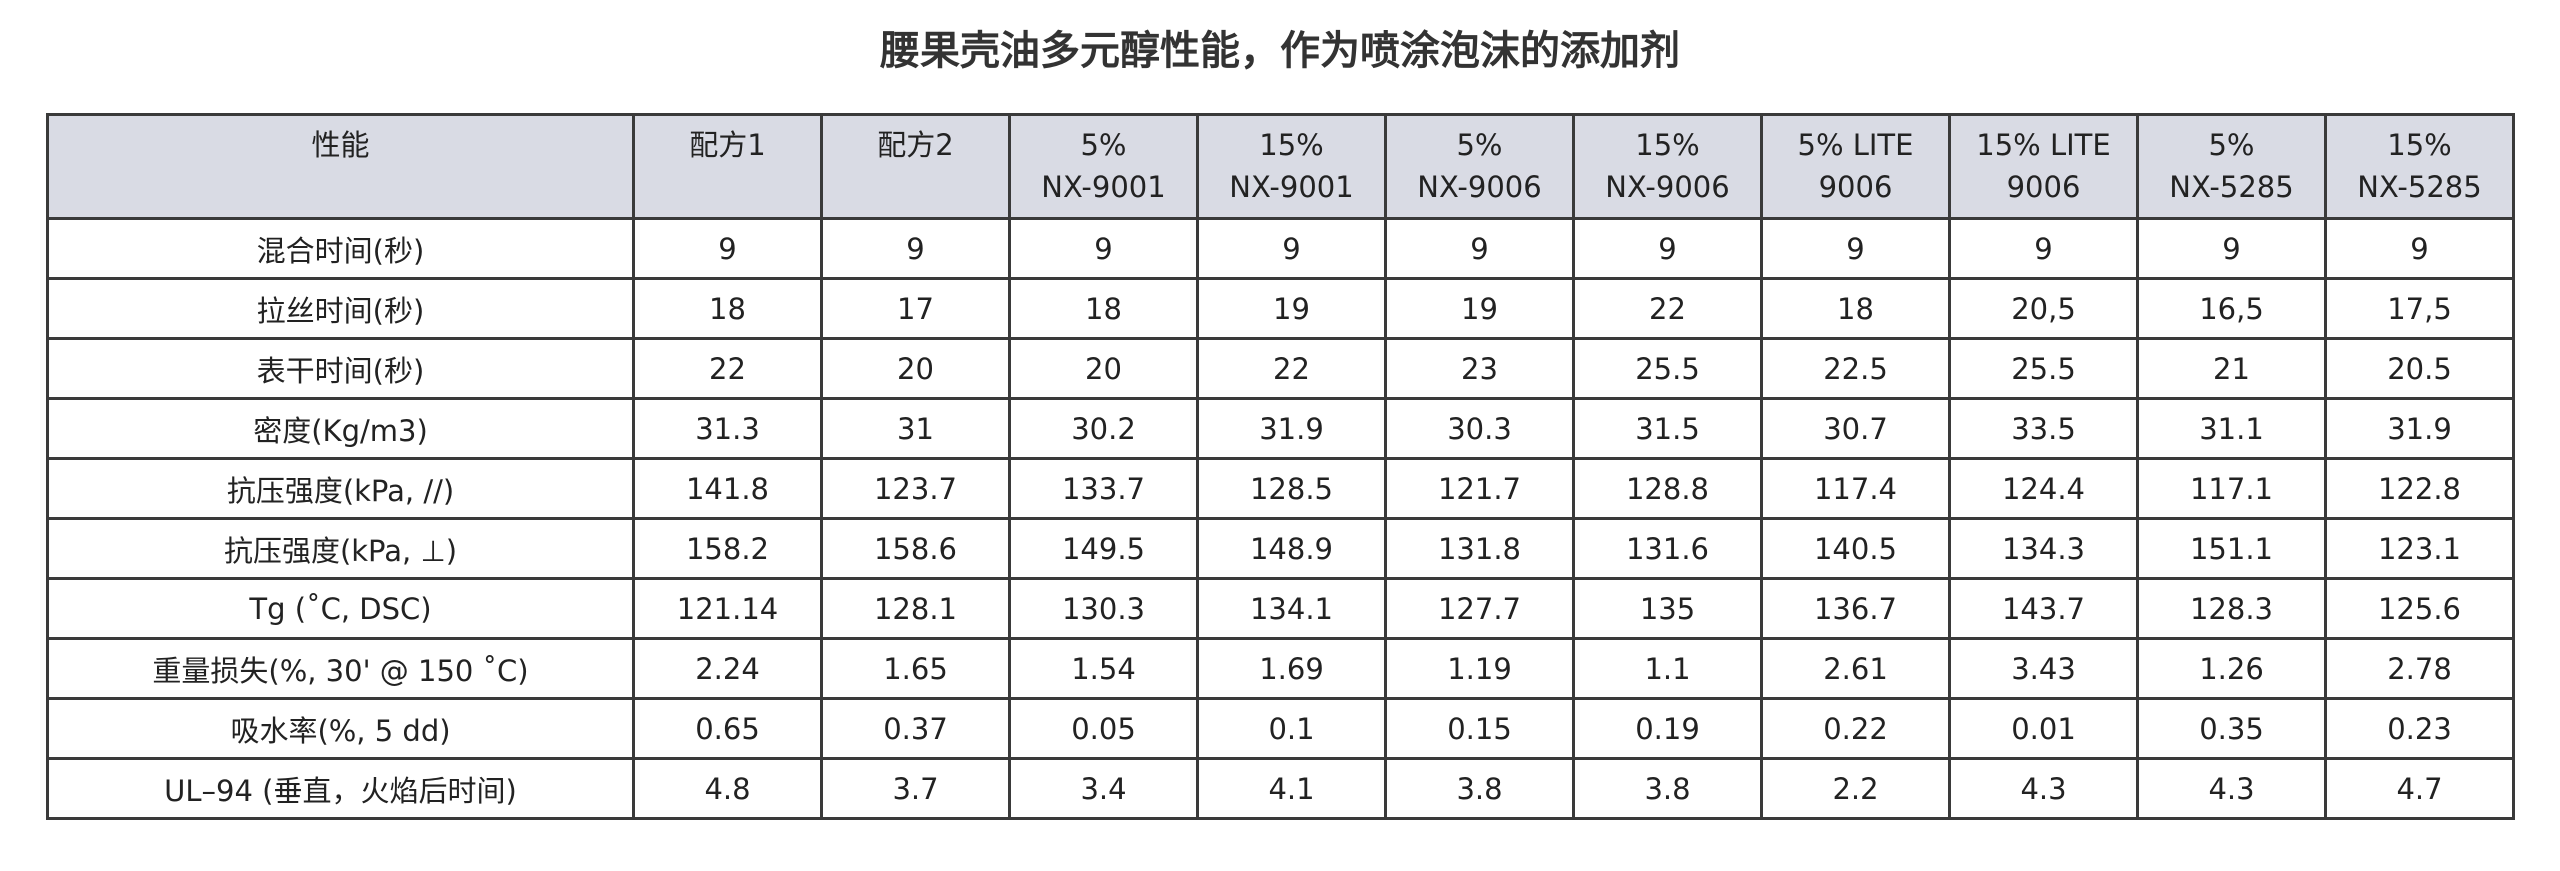 The height and width of the screenshot is (871, 2560). What do you see at coordinates (340, 548) in the screenshot?
I see `row-label: 抗压强度(kPa, ⊥)` at bounding box center [340, 548].